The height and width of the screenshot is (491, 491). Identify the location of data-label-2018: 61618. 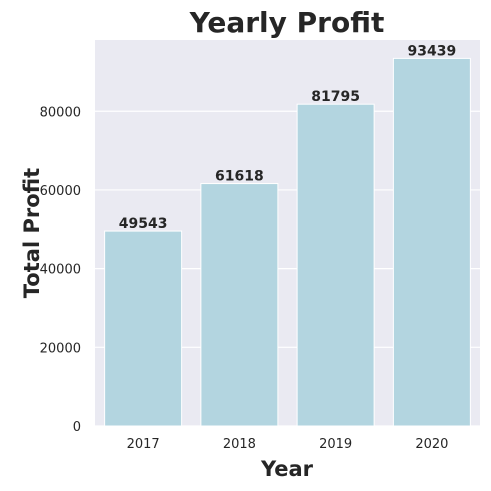
(239, 177).